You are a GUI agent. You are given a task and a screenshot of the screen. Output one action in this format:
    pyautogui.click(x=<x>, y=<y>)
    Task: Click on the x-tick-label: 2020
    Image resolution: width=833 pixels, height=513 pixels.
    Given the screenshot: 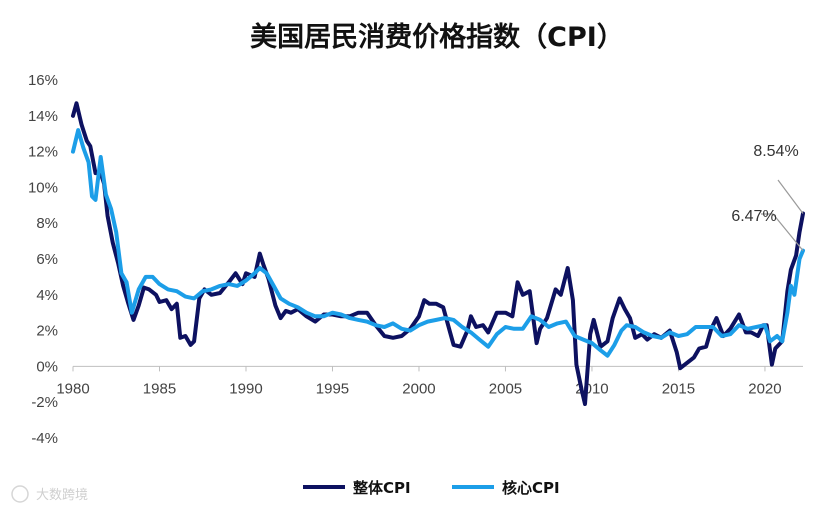 What is the action you would take?
    pyautogui.click(x=764, y=388)
    